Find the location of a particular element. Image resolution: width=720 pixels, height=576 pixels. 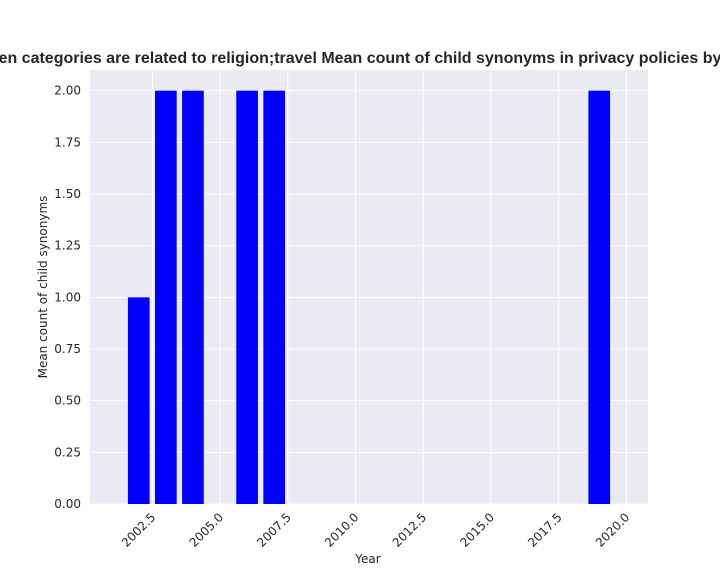

y-tick-label: 0.00 is located at coordinates (67, 504).